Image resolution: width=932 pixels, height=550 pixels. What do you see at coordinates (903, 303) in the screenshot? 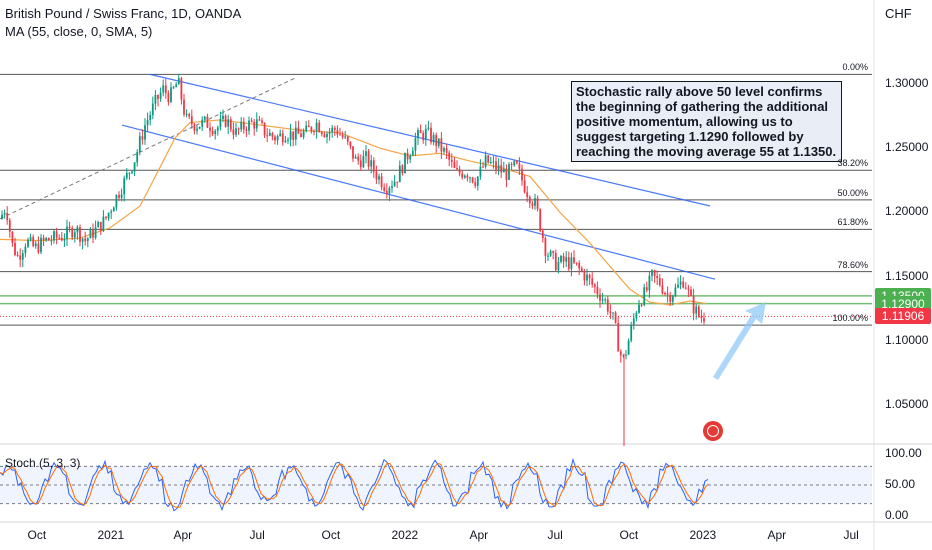
I see `price-tag: 1.12900` at bounding box center [903, 303].